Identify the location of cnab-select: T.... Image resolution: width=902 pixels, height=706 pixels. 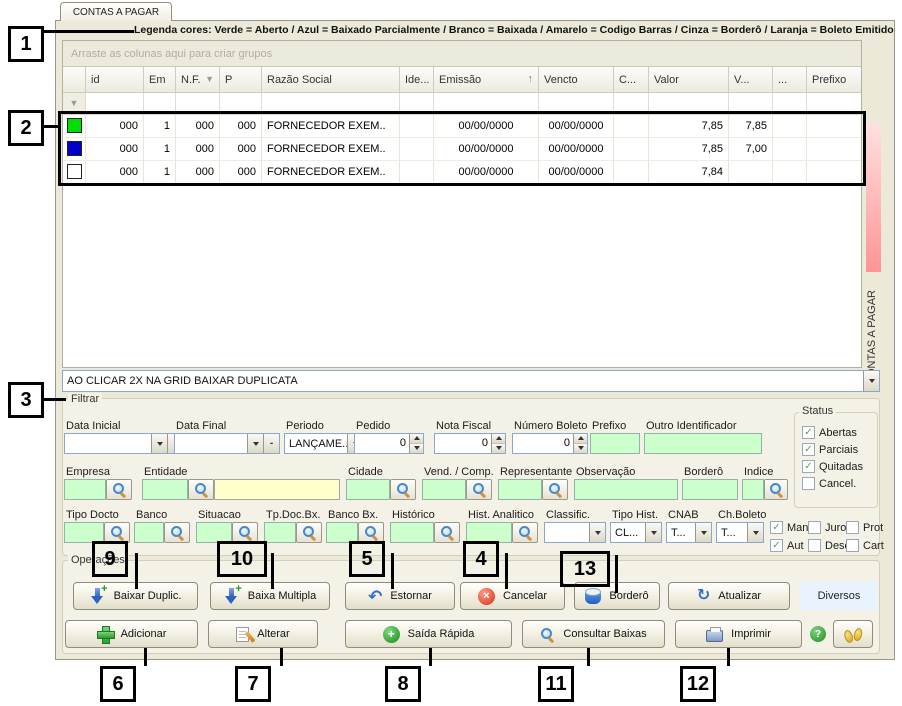
(689, 532).